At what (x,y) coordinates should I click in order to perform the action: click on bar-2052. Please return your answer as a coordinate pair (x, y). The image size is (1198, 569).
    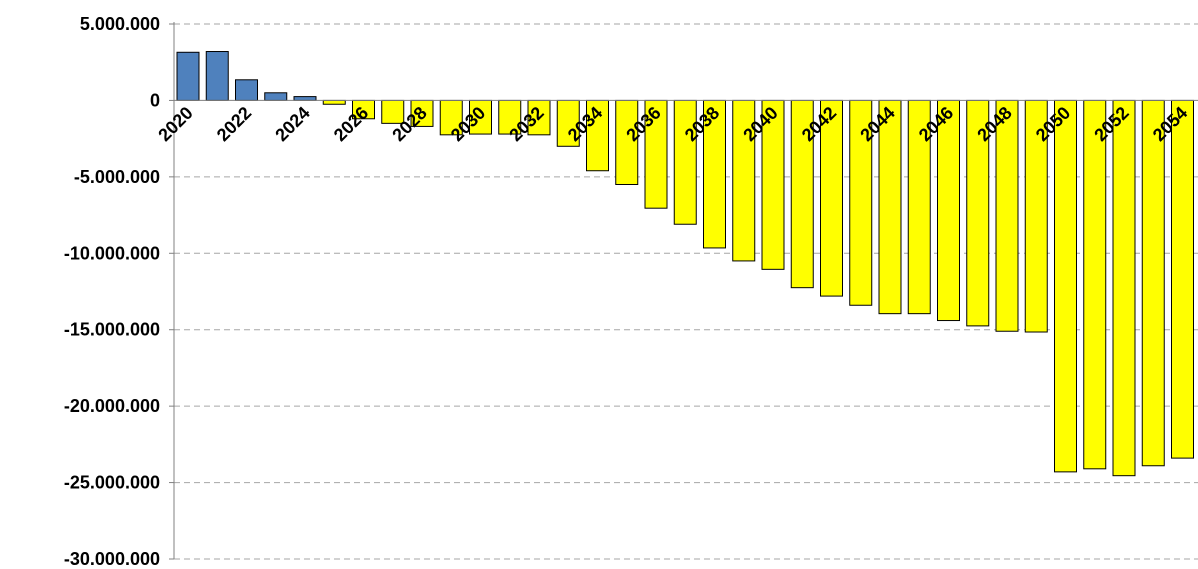
    Looking at the image, I should click on (1124, 288).